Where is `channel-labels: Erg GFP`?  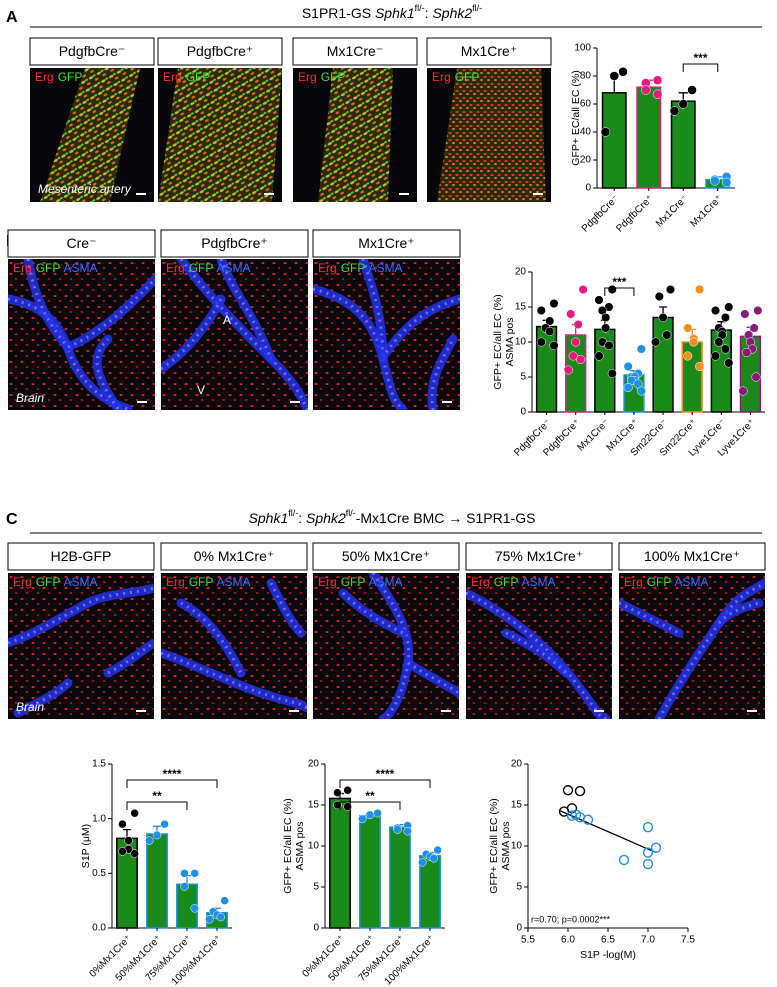 channel-labels: Erg GFP is located at coordinates (186, 77).